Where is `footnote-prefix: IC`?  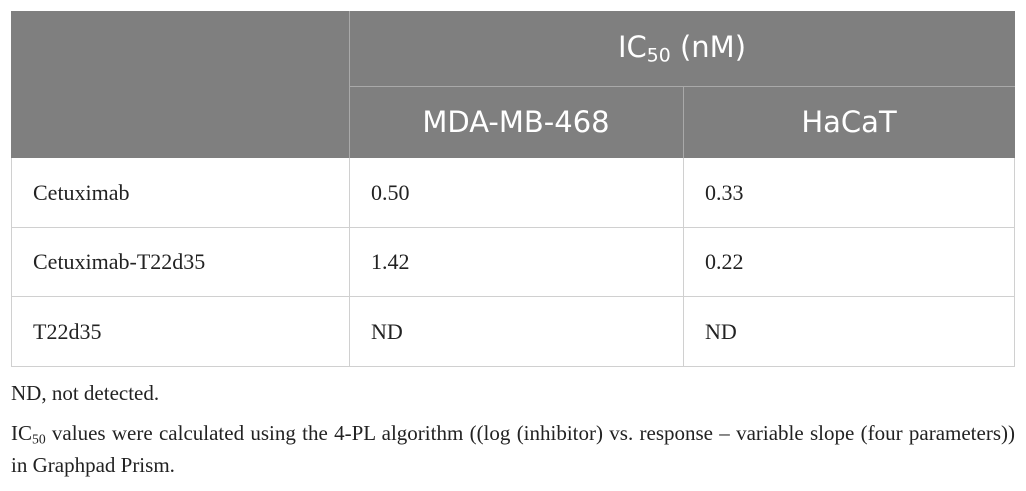 footnote-prefix: IC is located at coordinates (21, 433).